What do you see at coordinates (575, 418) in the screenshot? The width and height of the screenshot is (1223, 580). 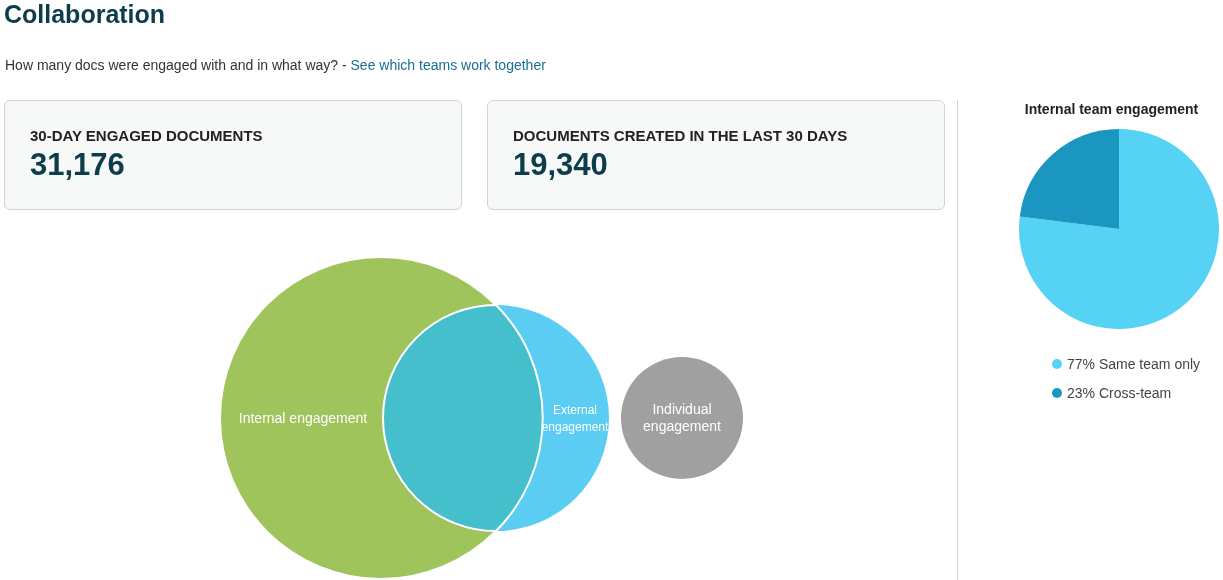 I see `text: External engagement` at bounding box center [575, 418].